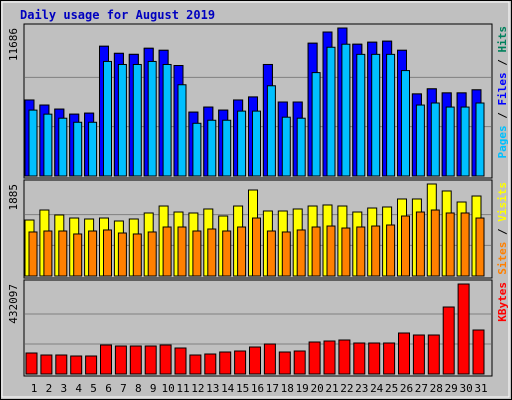 The image size is (512, 400). What do you see at coordinates (13, 44) in the screenshot?
I see `y-tick-label: 11686` at bounding box center [13, 44].